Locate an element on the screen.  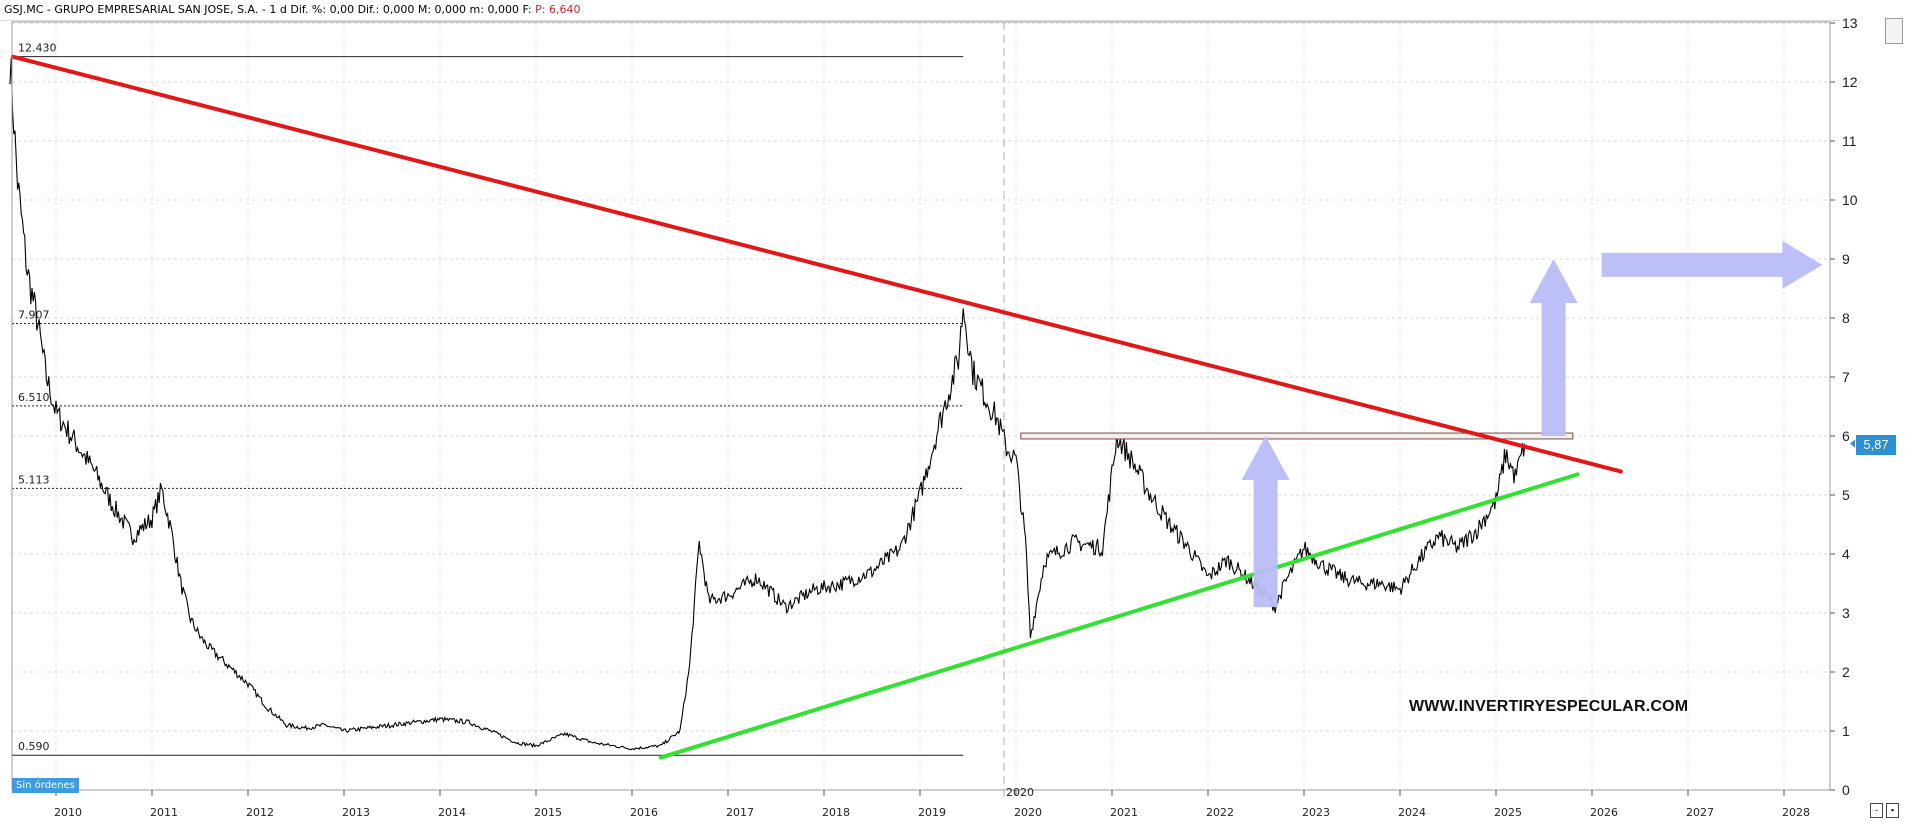
annotations is located at coordinates (1532, 424).